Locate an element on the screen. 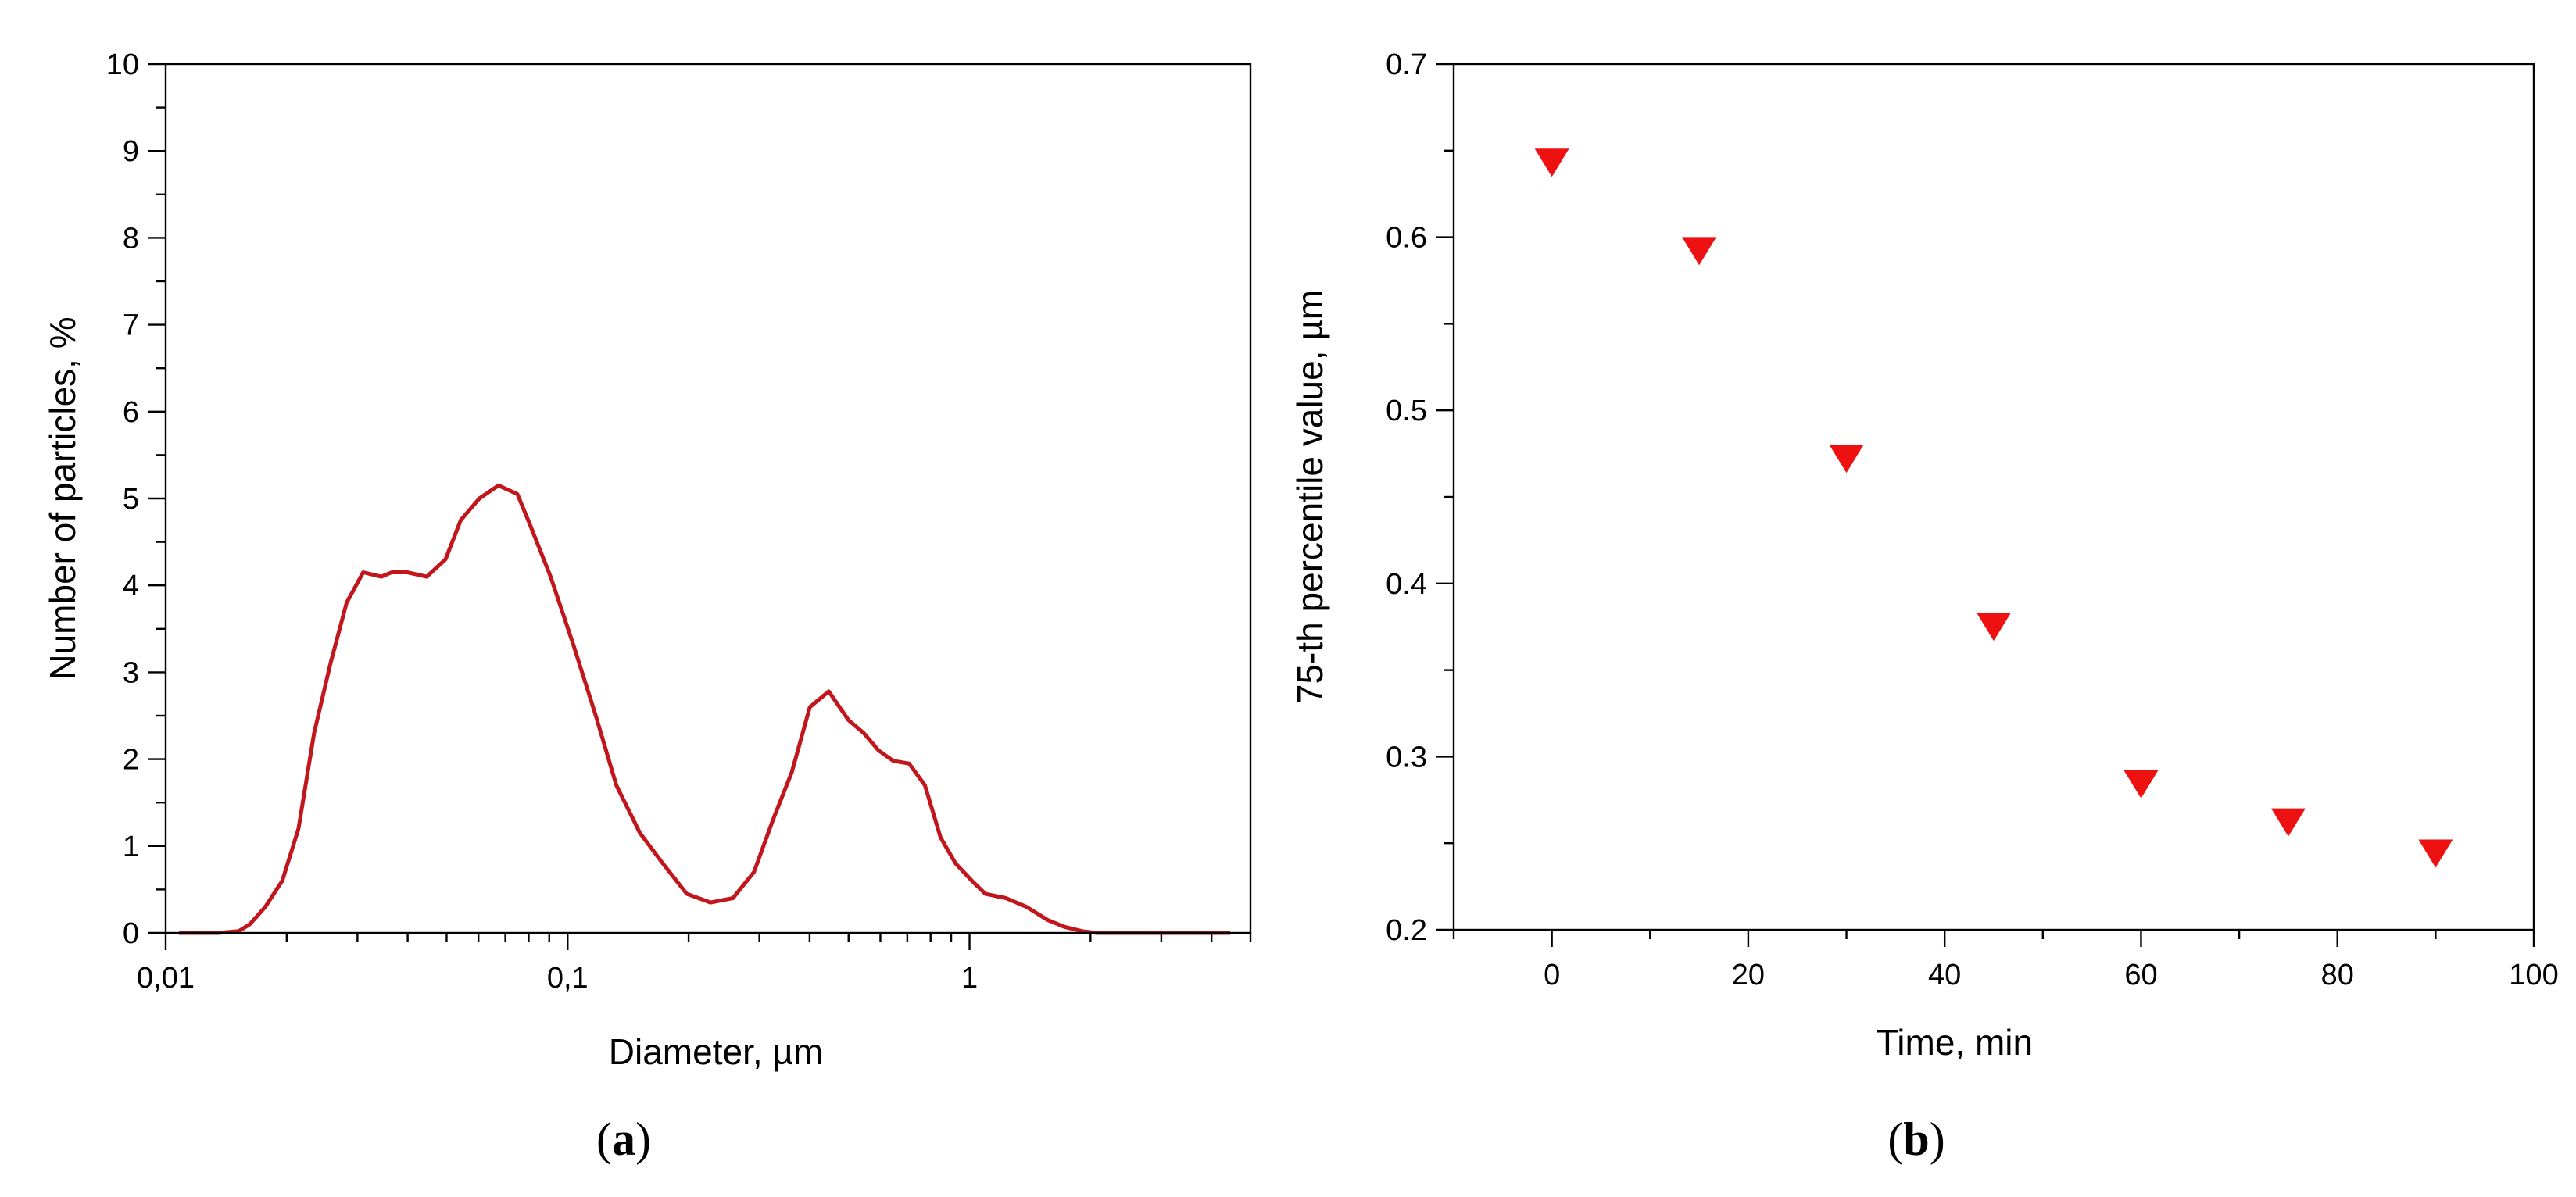 This screenshot has width=2576, height=1197. panel-a-y-tick-label: 0 is located at coordinates (131, 933).